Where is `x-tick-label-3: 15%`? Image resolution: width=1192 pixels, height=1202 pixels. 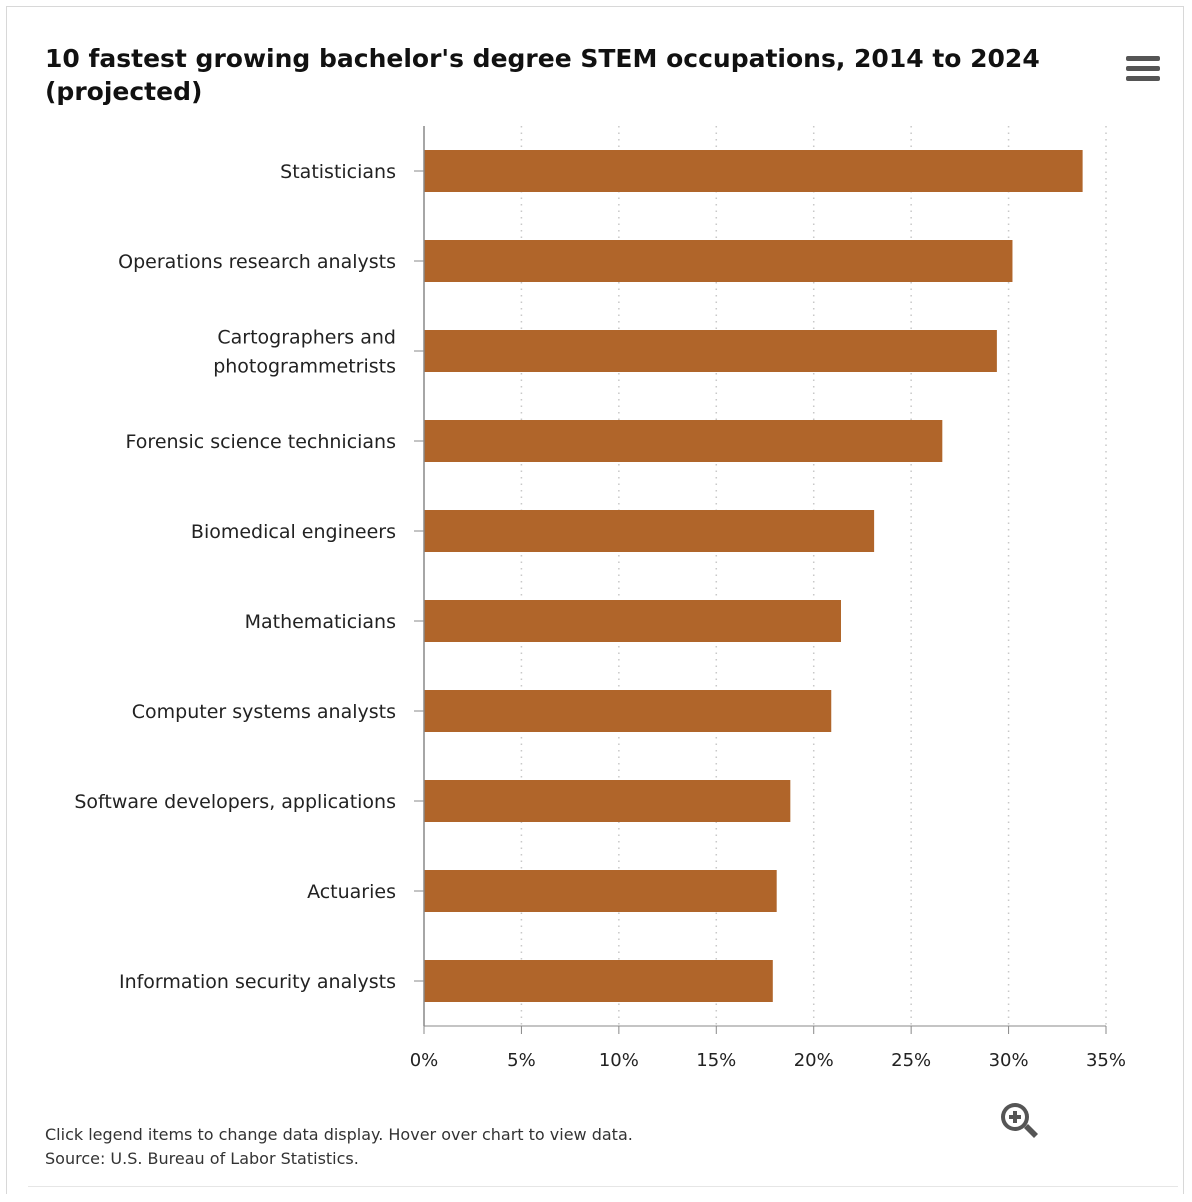 x-tick-label-3: 15% is located at coordinates (716, 1060).